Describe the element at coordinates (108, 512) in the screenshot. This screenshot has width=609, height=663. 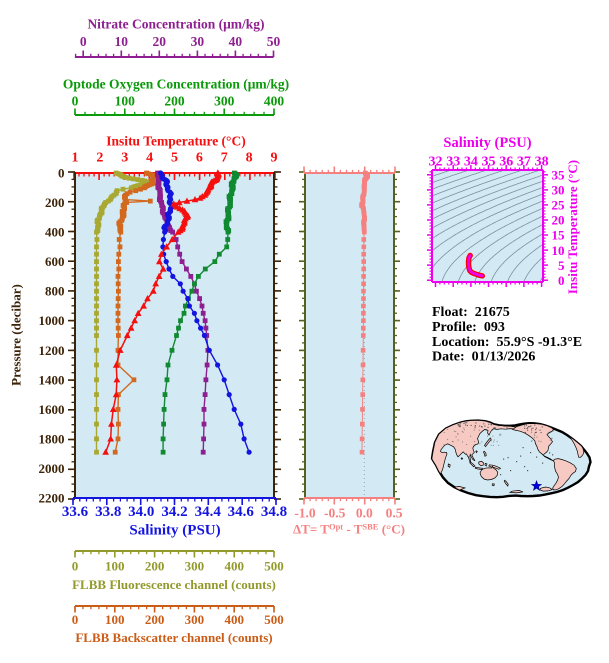
I see `svg-text: 33.8` at that location.